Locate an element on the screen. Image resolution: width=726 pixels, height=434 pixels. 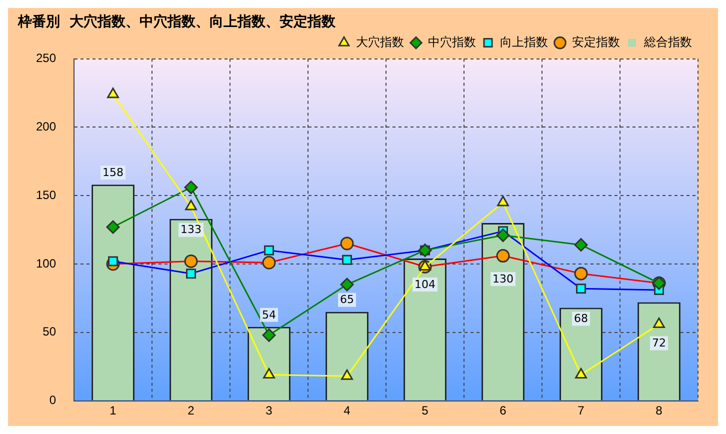
y-tick-label: 250 is located at coordinates (46, 58).